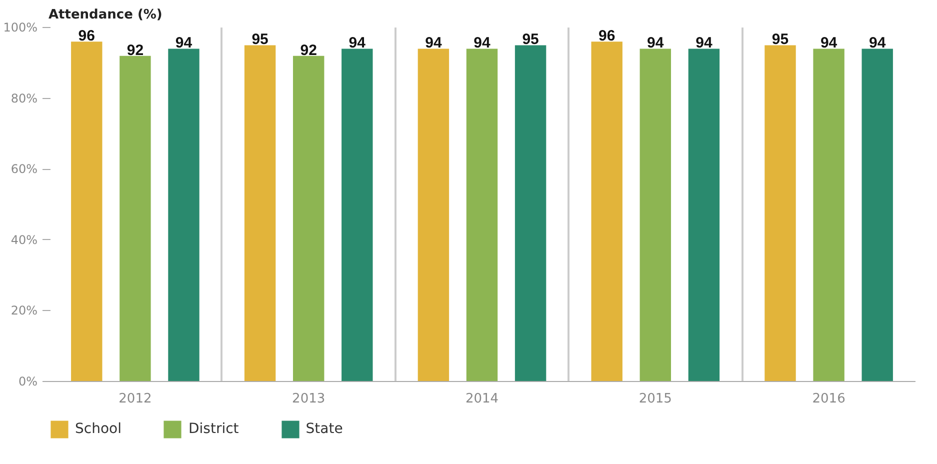  I want to click on y-tick-label: 20%, so click(24, 311).